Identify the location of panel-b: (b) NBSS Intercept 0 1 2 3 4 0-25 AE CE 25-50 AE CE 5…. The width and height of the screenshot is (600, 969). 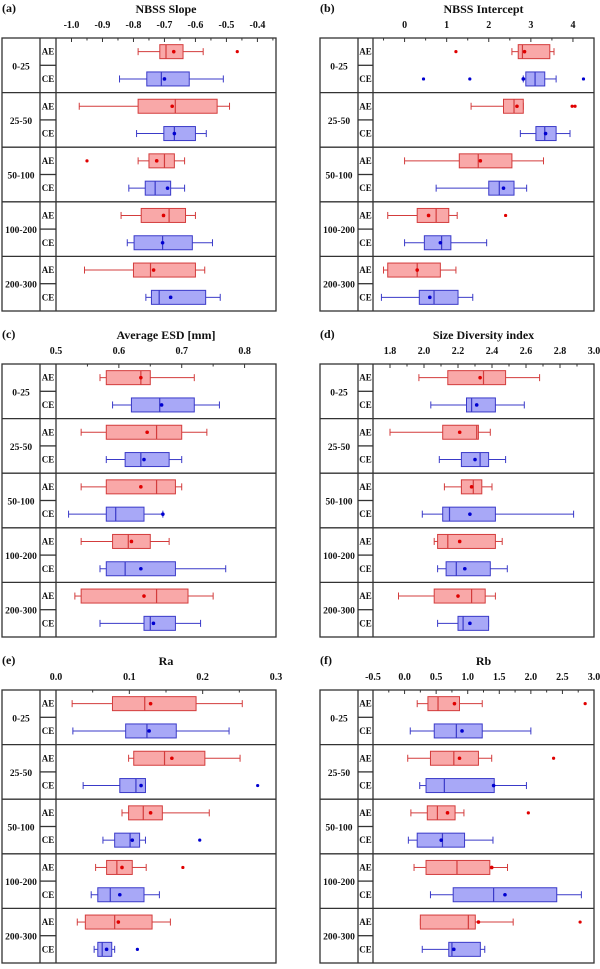
(457, 156).